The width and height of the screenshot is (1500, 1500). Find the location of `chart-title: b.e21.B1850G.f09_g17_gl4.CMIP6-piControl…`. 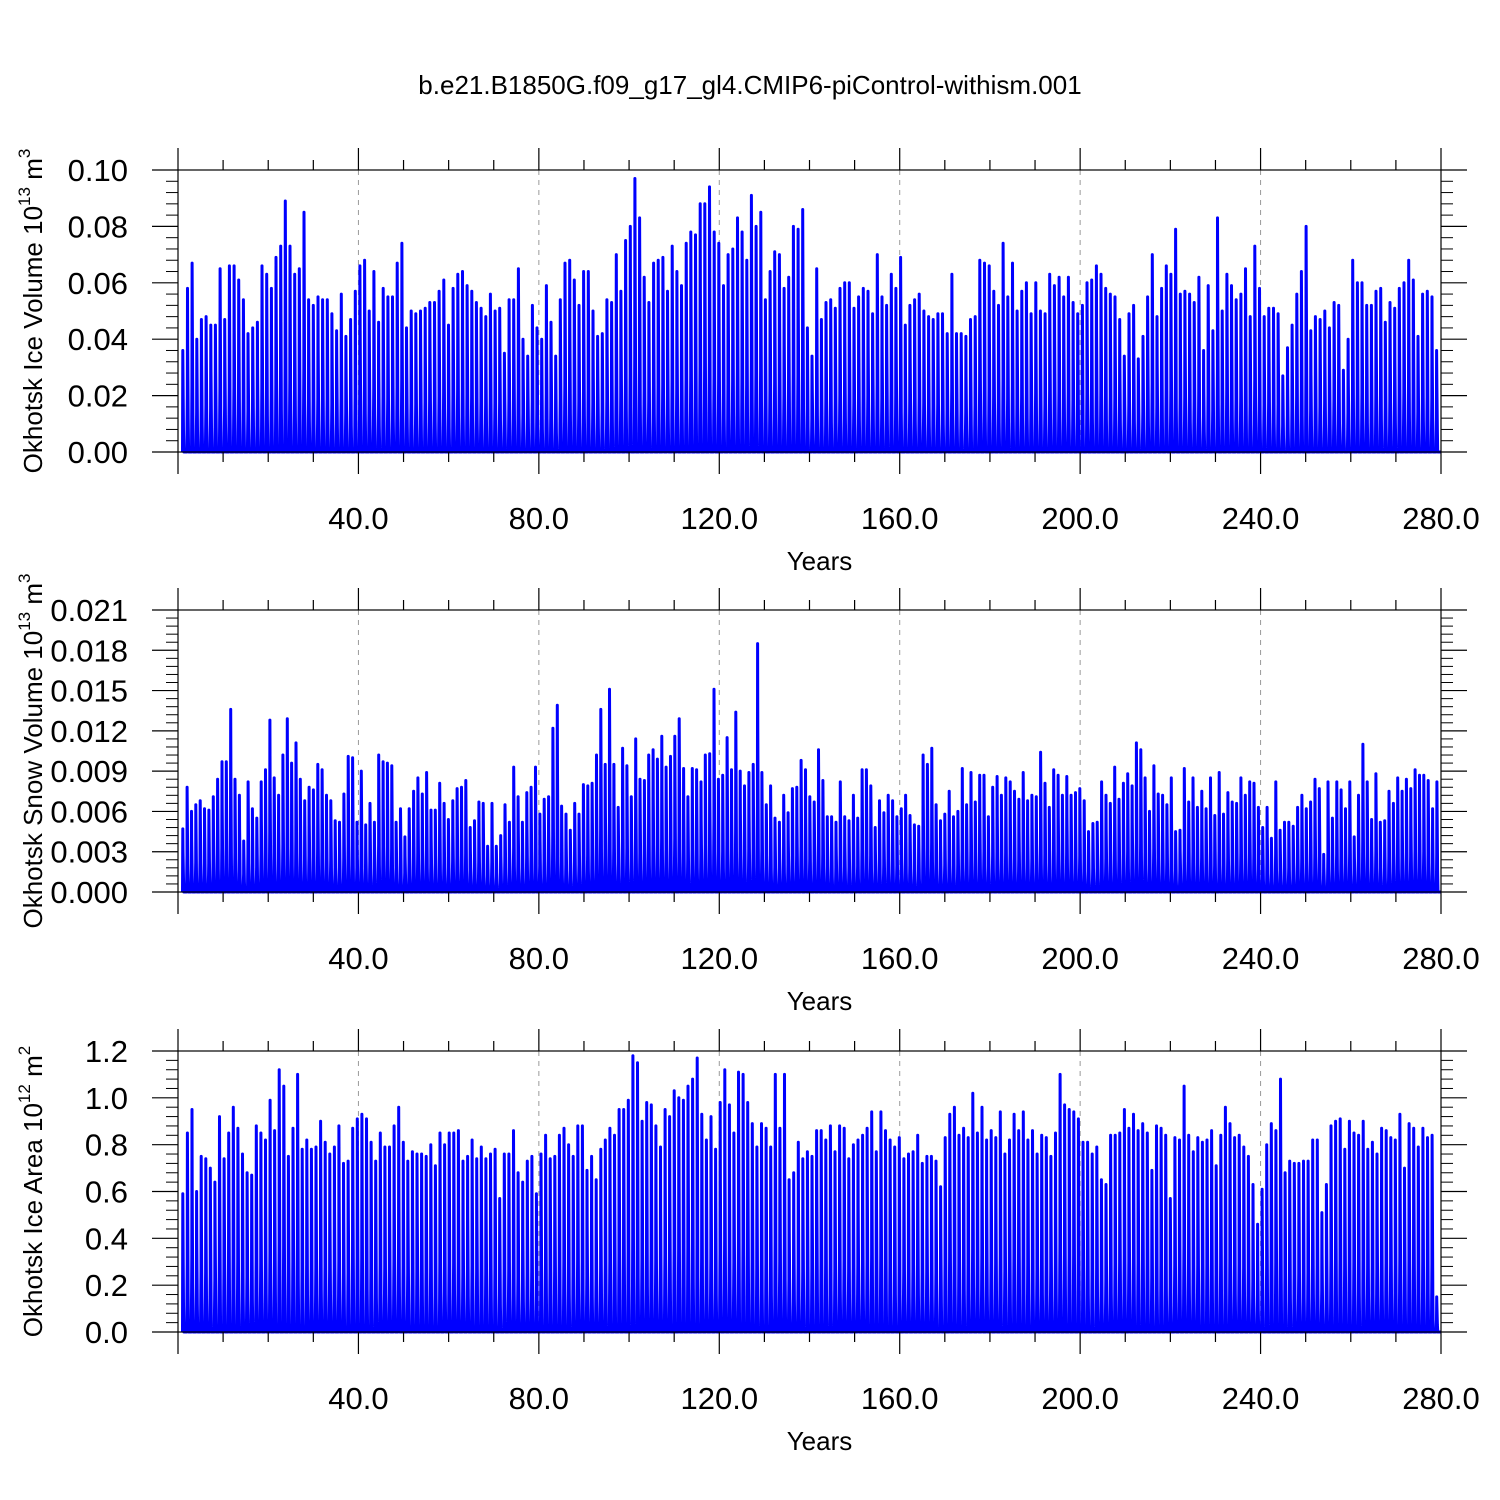

chart-title: b.e21.B1850G.f09_g17_gl4.CMIP6-piControl… is located at coordinates (749, 85).